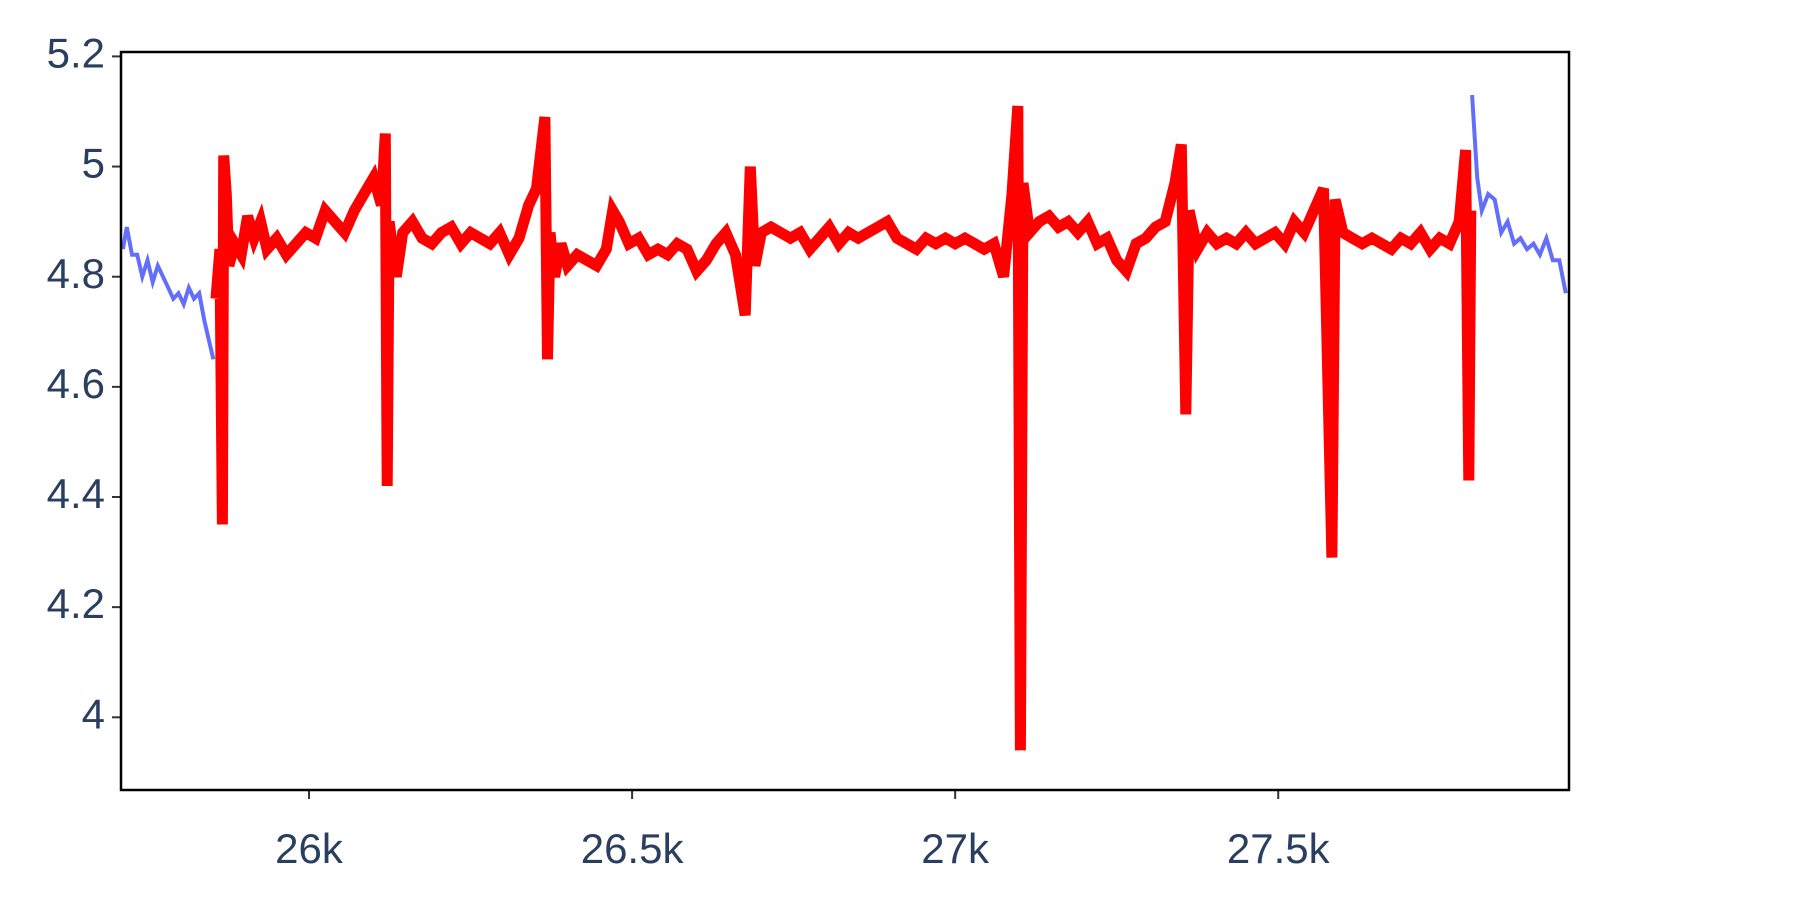 The height and width of the screenshot is (905, 1800). I want to click on y-tick-label: 5.2, so click(76, 52).